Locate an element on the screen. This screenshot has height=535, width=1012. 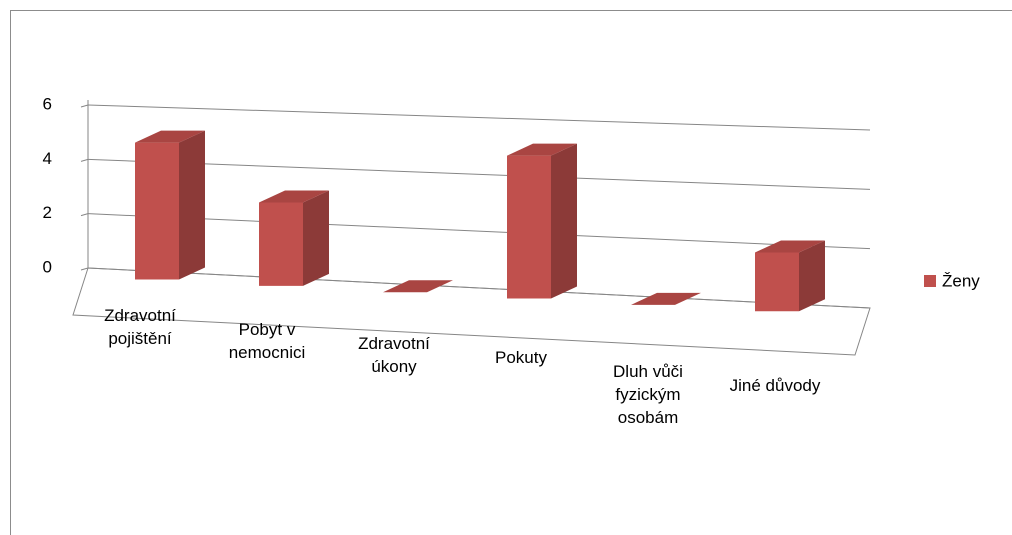
x-tick-label: Zdravotní úkony is located at coordinates (394, 355).